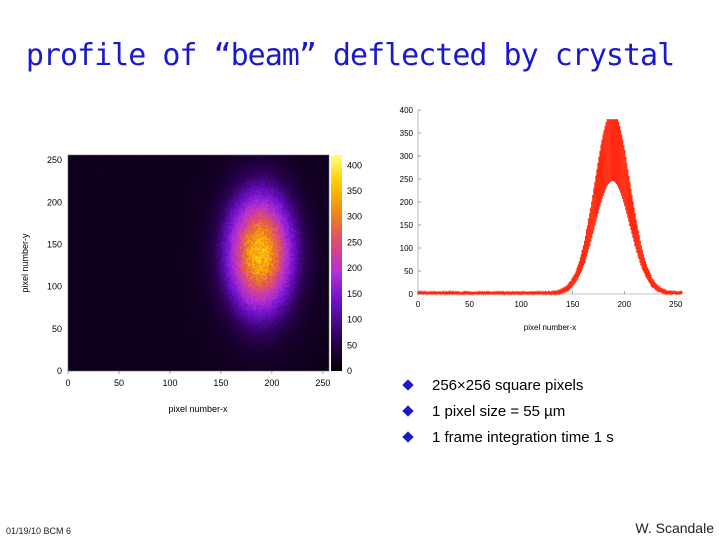 Image resolution: width=720 pixels, height=540 pixels. Describe the element at coordinates (354, 217) in the screenshot. I see `colorbar-tick-label: 300` at that location.